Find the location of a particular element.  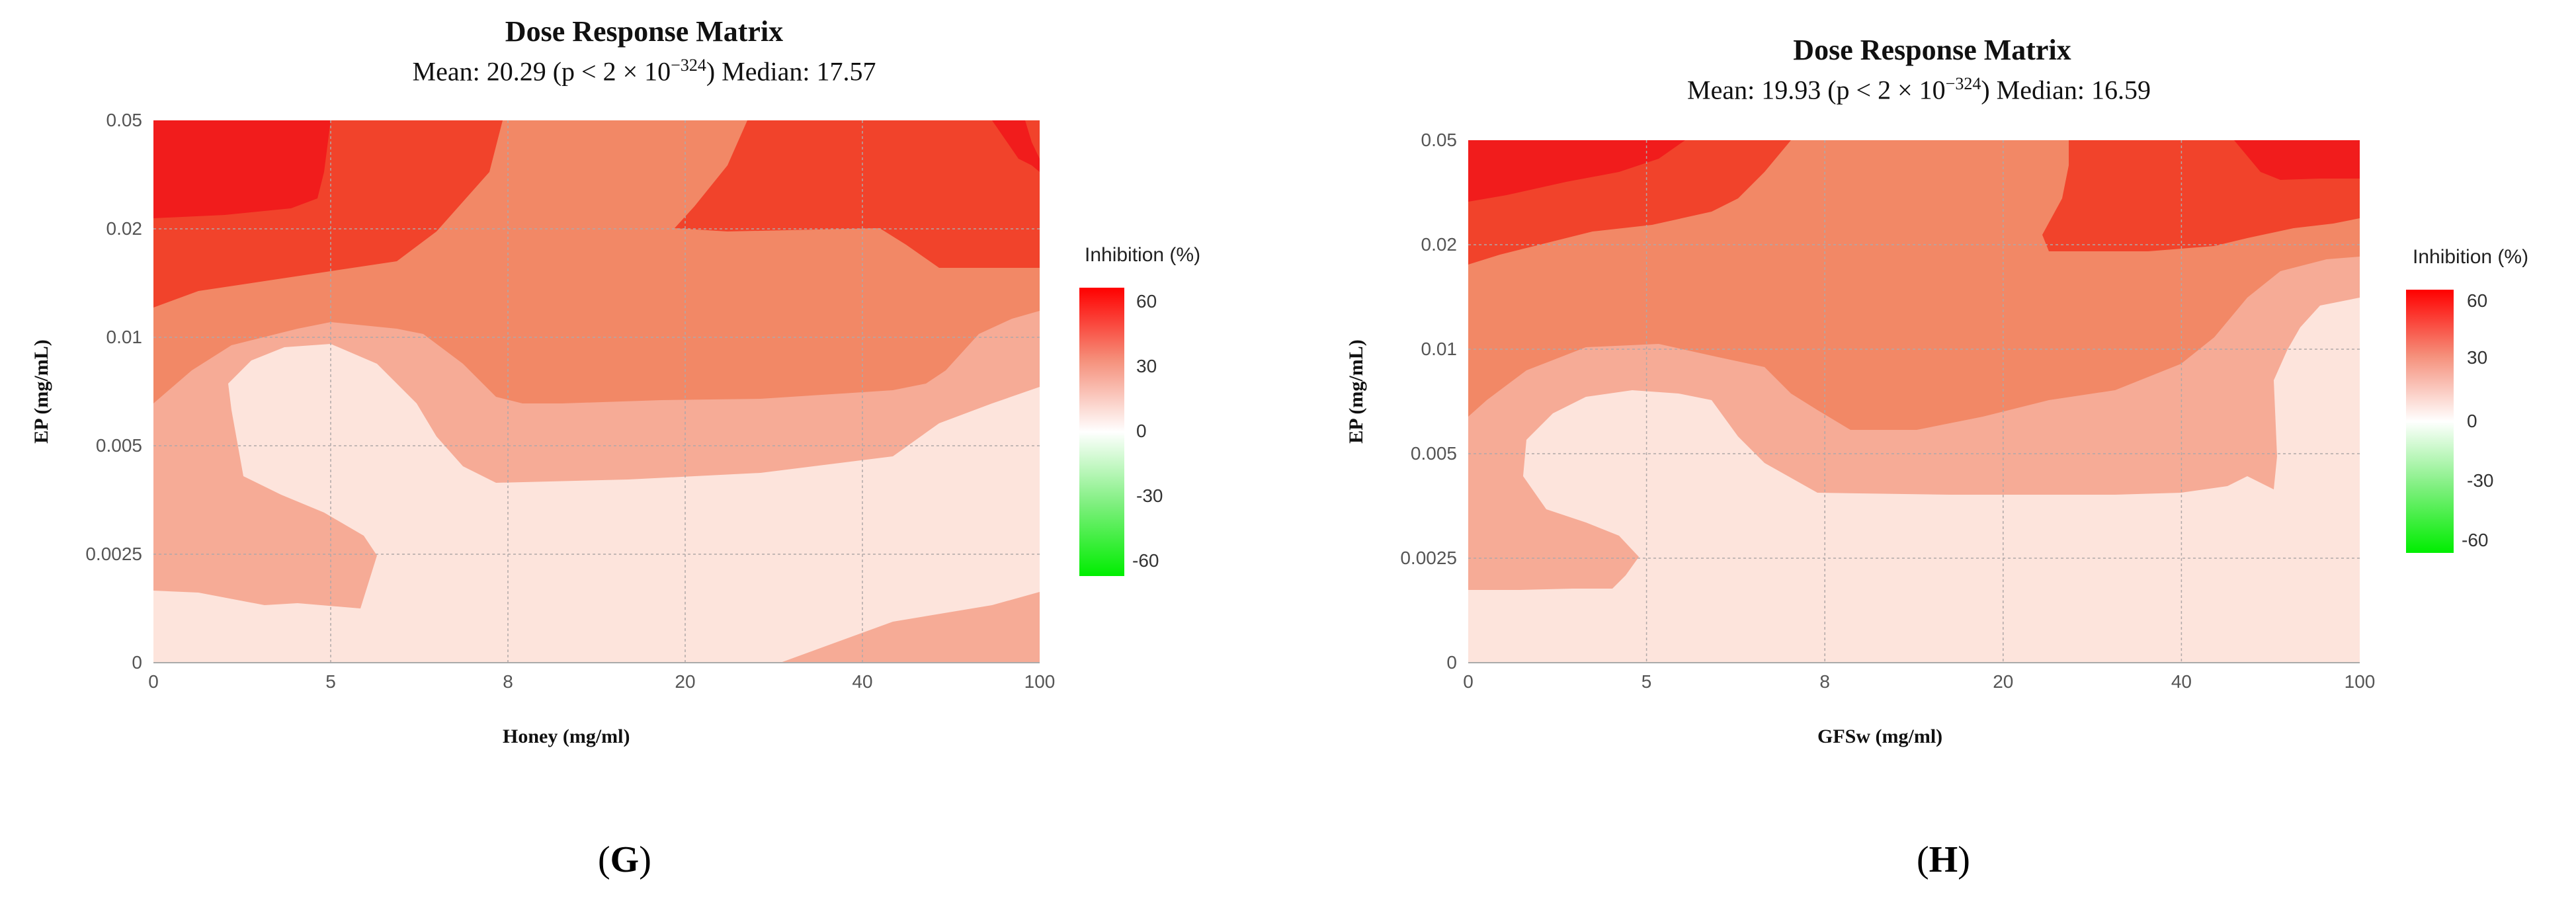

caption-letter: G is located at coordinates (625, 859).